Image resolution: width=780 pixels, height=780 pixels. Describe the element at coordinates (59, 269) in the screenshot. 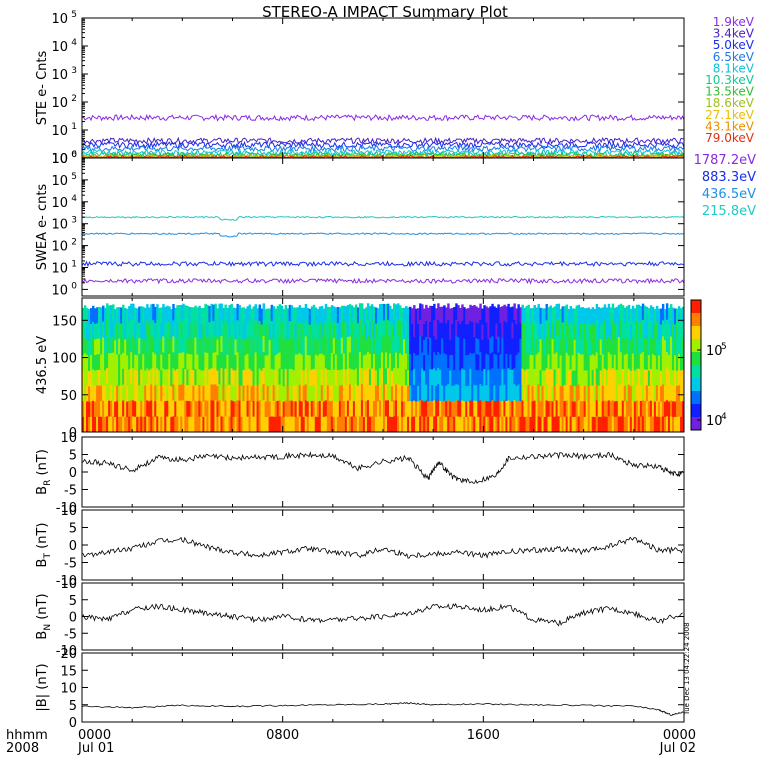

I see `y-tick-label: 10` at that location.